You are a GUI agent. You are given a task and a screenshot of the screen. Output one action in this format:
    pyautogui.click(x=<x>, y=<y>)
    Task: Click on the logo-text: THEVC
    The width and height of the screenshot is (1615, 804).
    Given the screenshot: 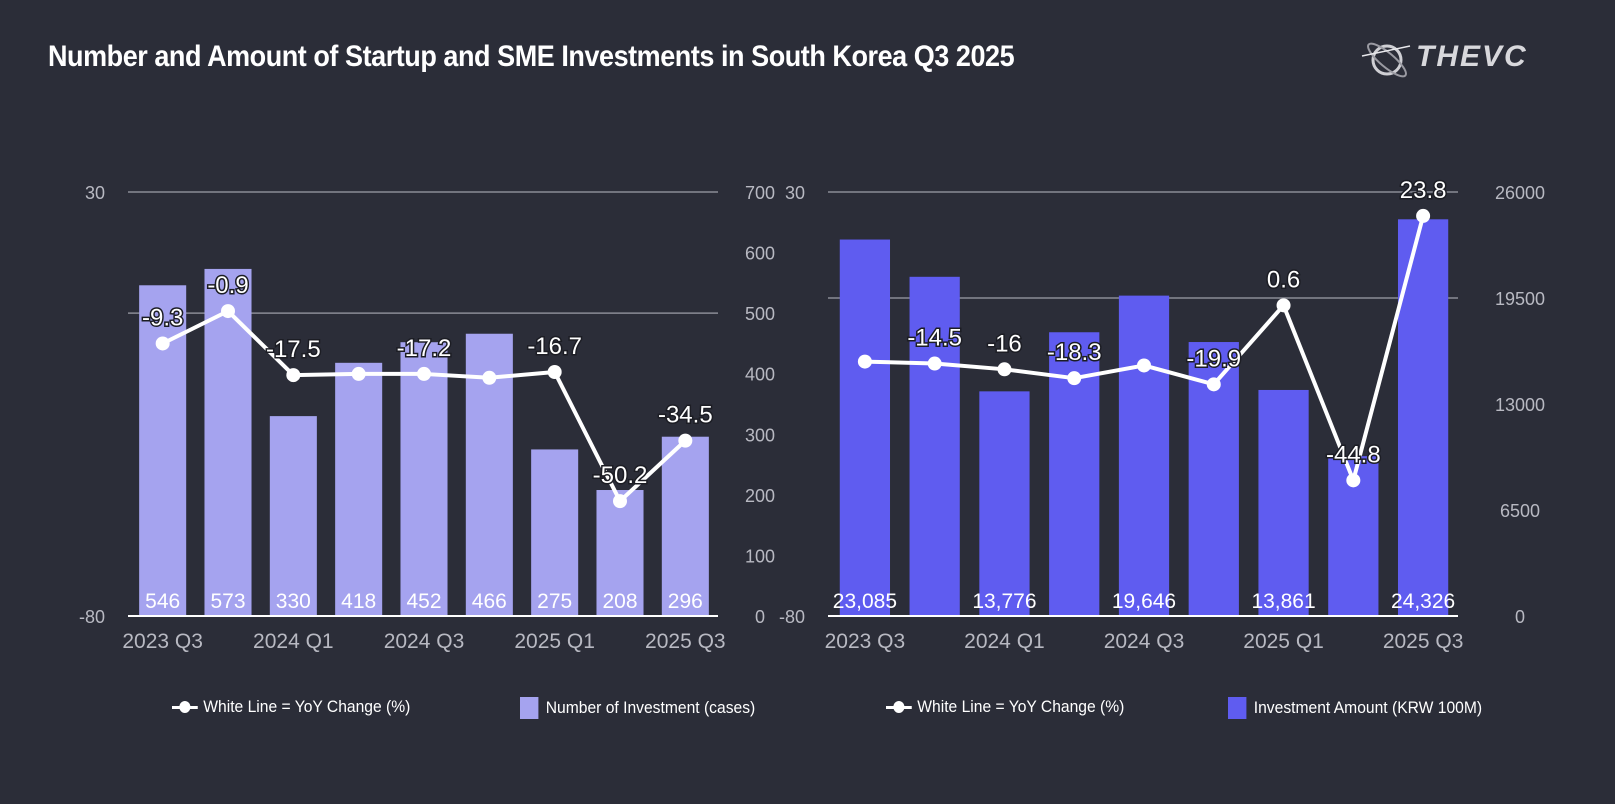 What is the action you would take?
    pyautogui.click(x=1472, y=56)
    